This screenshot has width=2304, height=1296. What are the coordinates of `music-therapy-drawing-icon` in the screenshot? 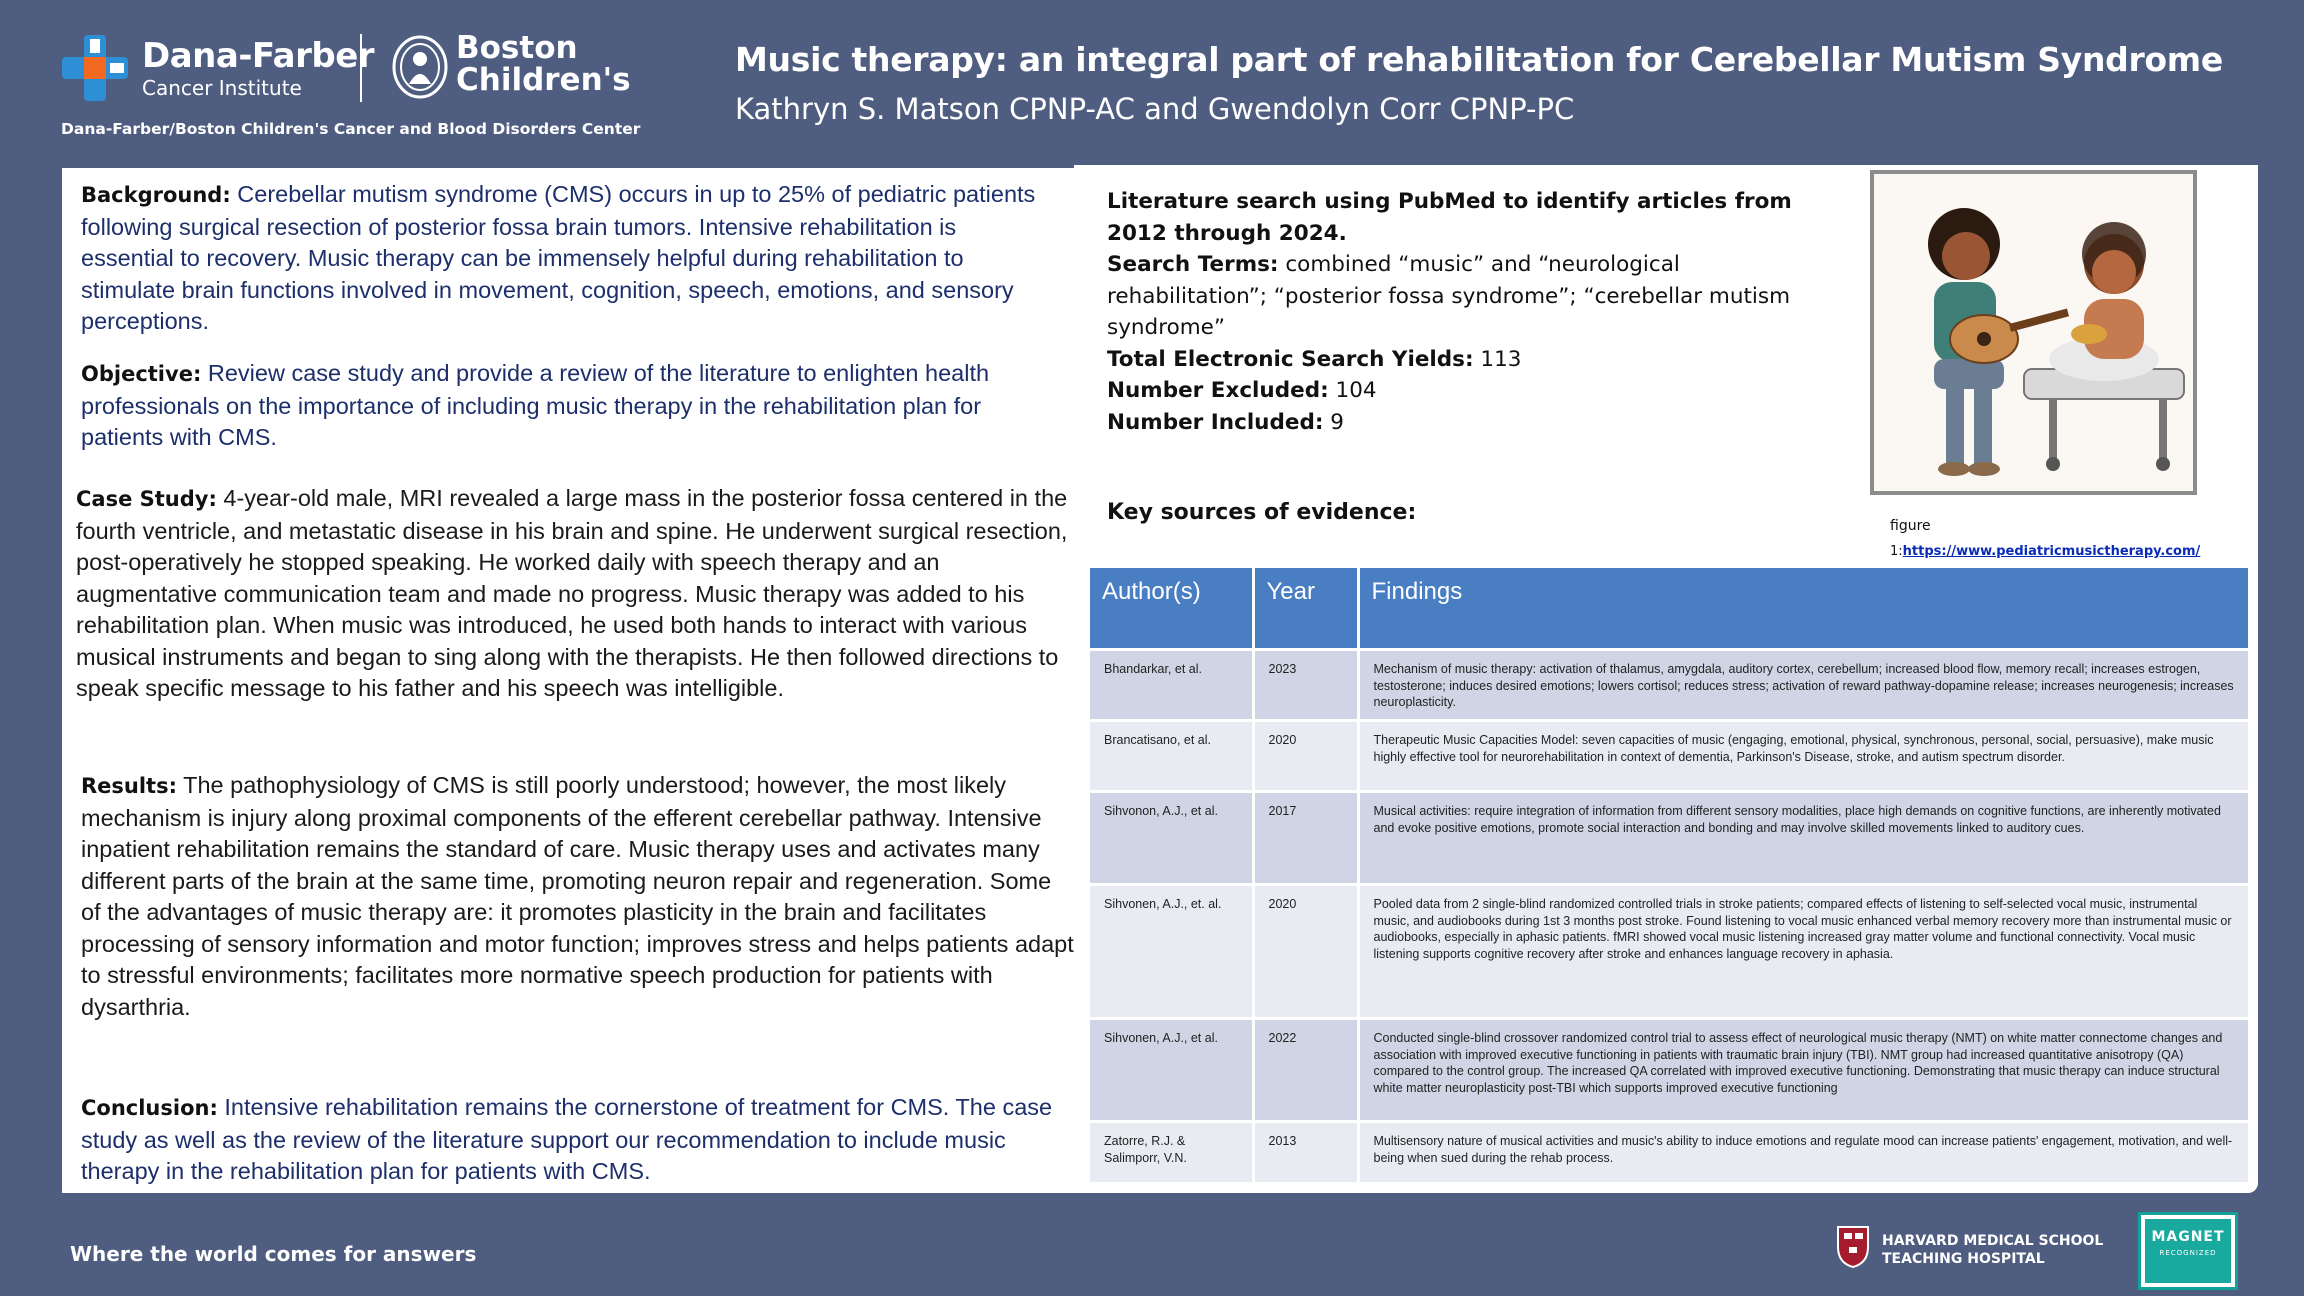 It's located at (2033, 332).